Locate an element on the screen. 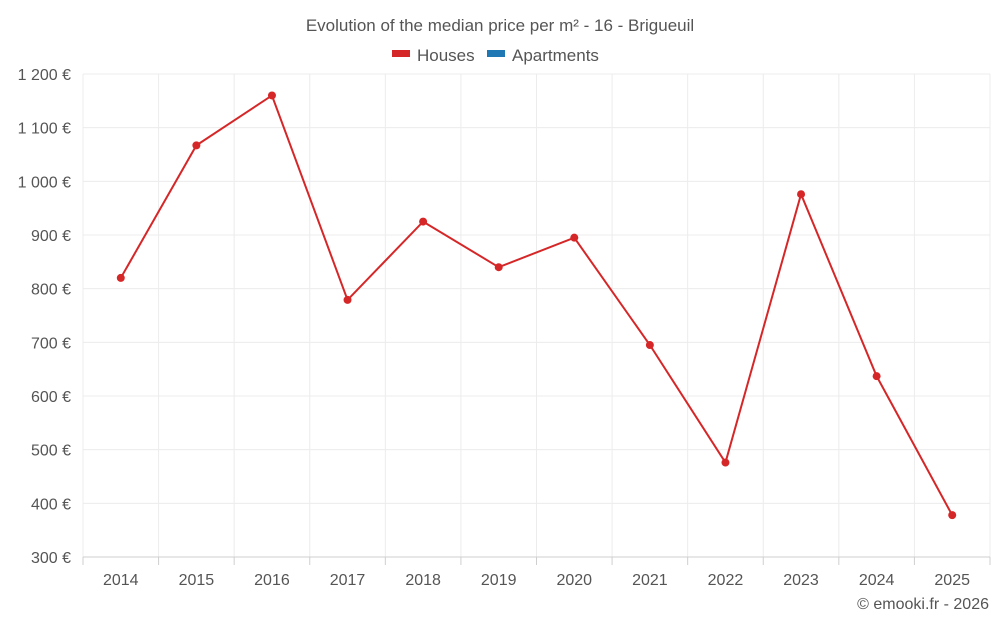 This screenshot has width=1000, height=625. x-tick-label: 2018 is located at coordinates (423, 580).